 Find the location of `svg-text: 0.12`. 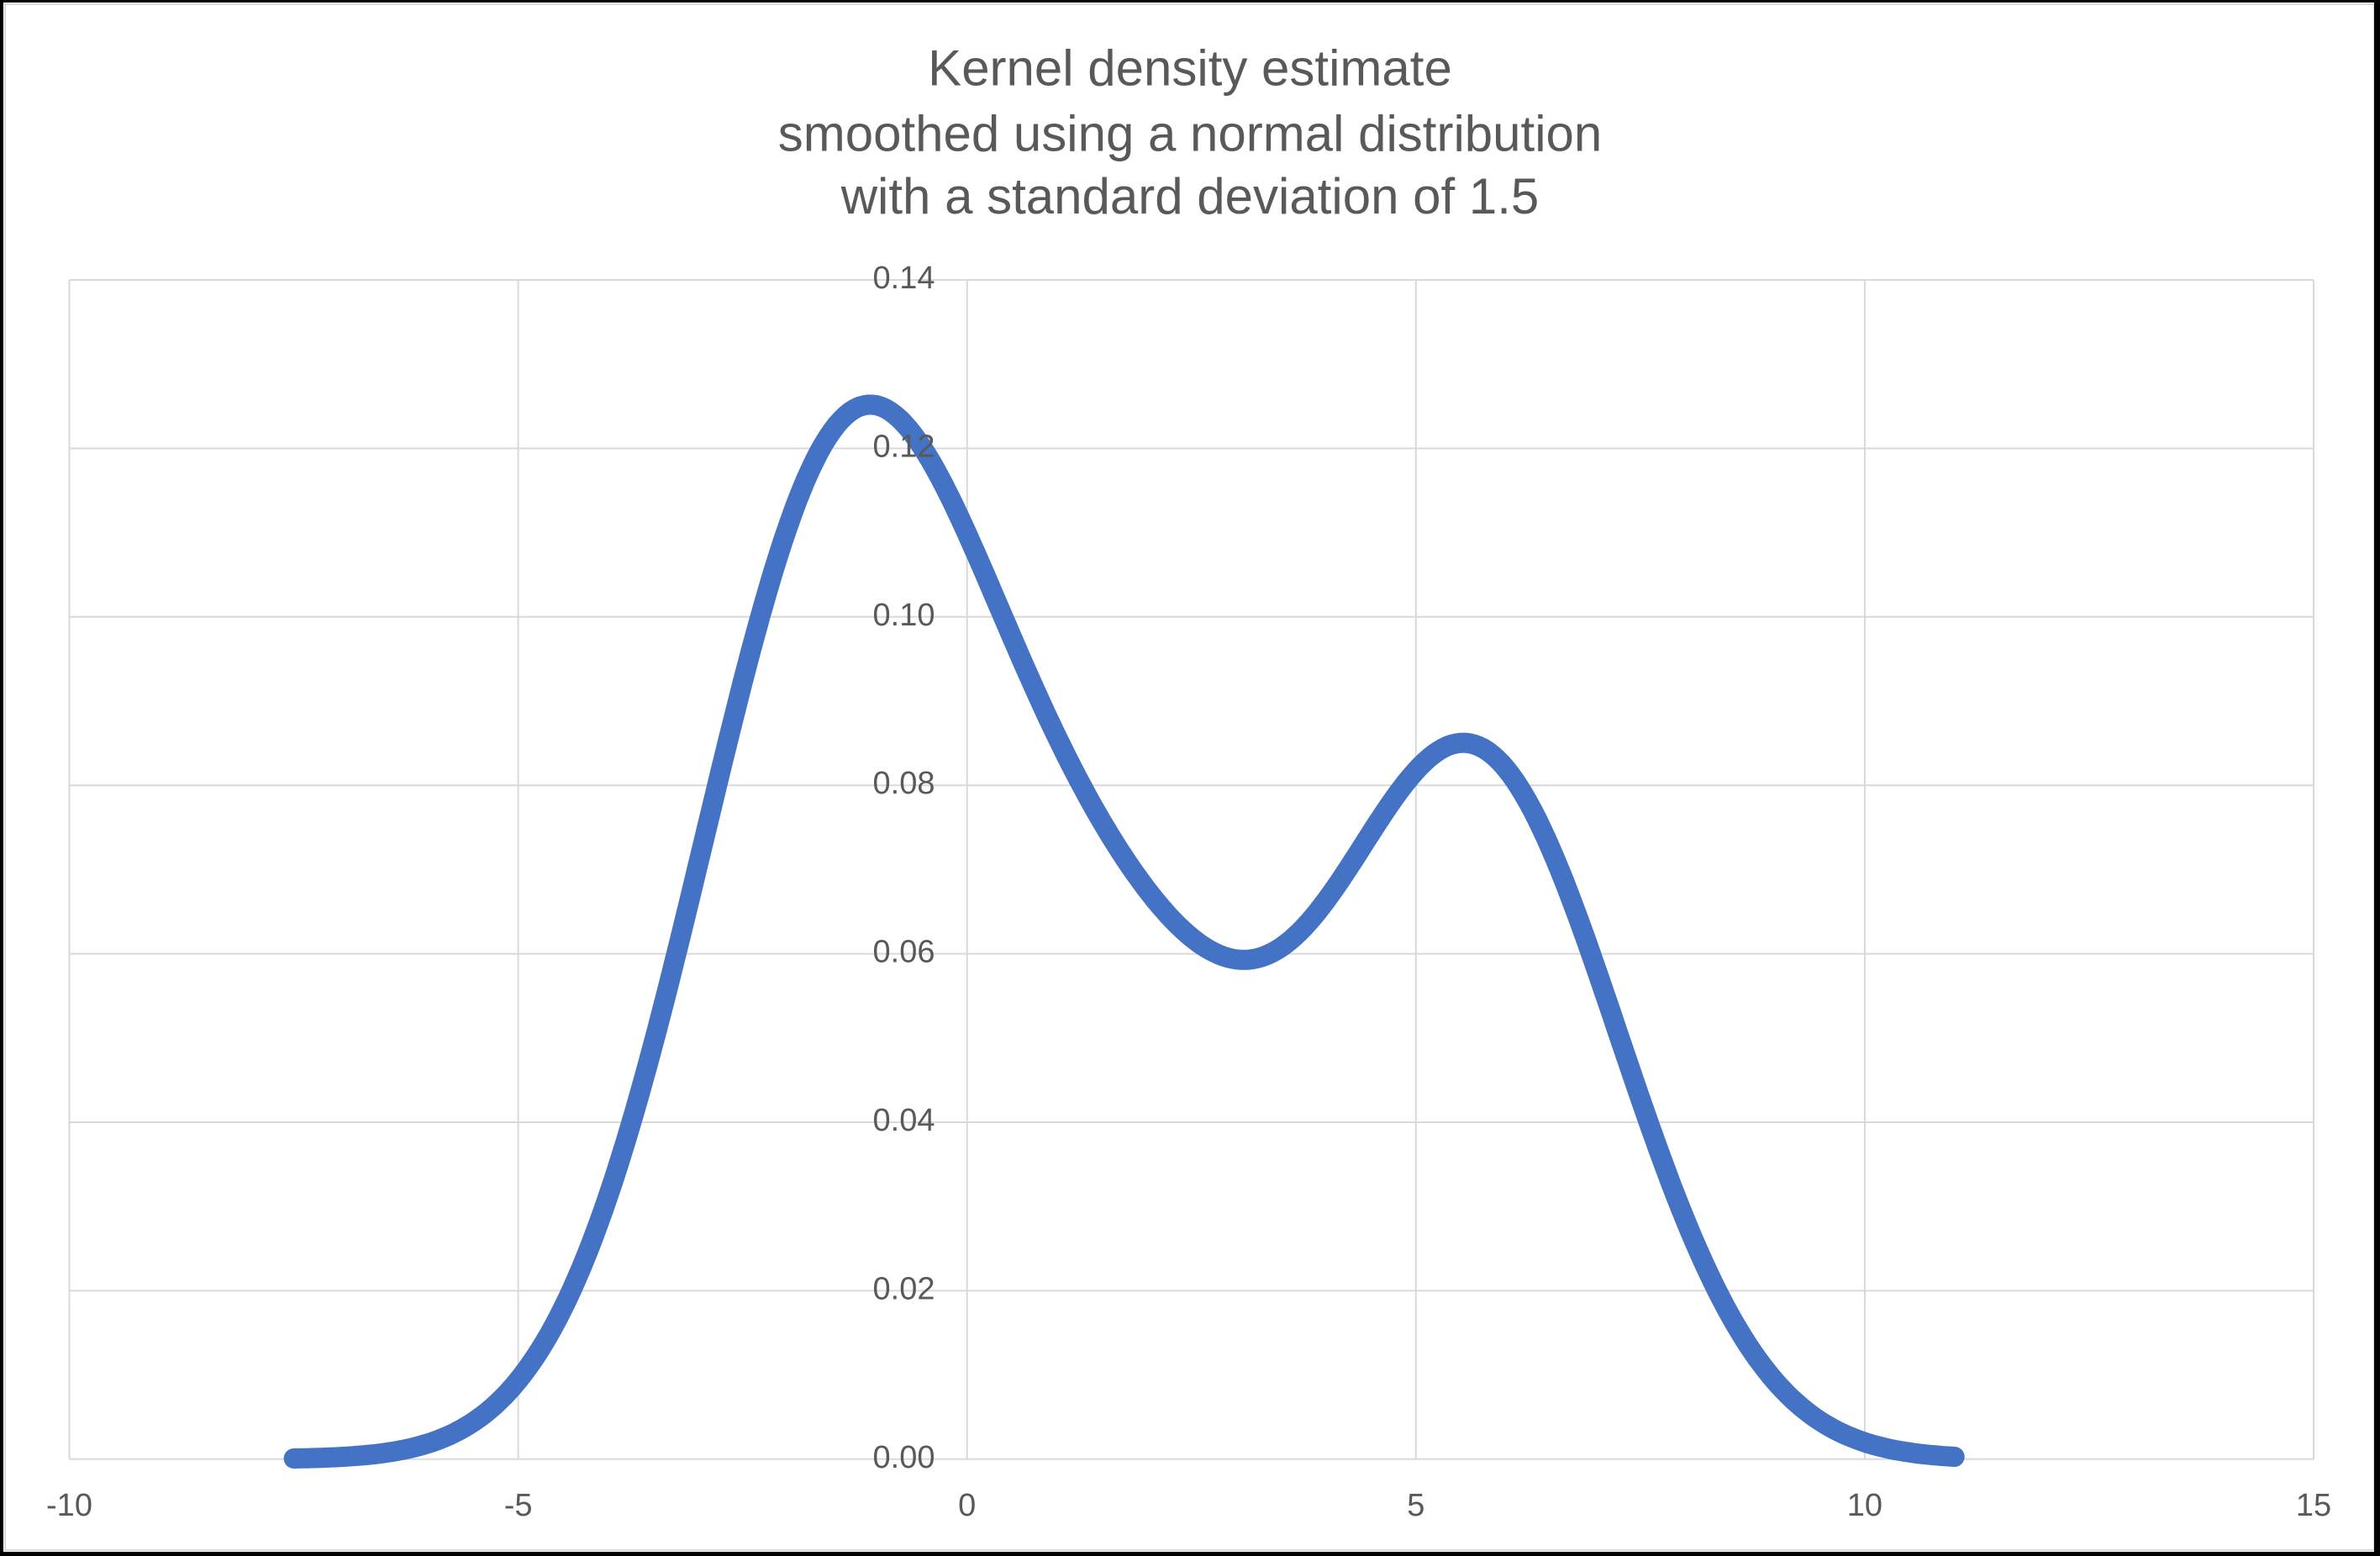

svg-text: 0.12 is located at coordinates (904, 447).